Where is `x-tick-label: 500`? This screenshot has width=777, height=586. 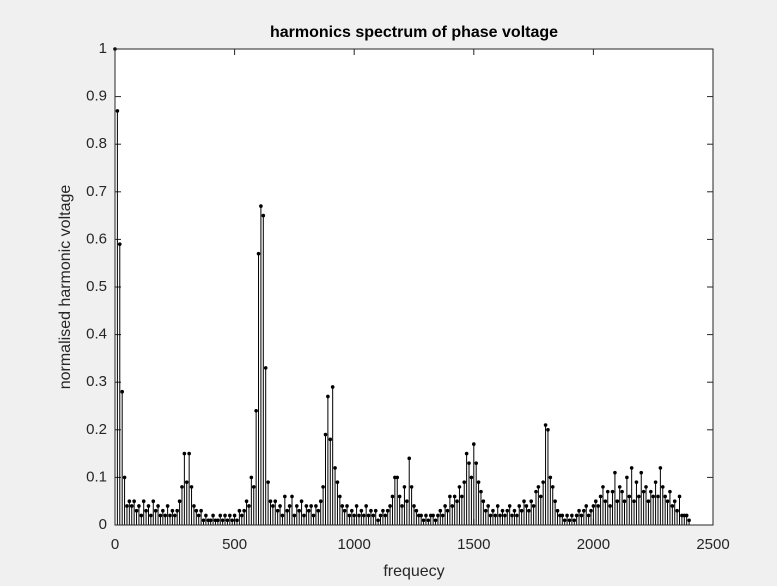
x-tick-label: 500 is located at coordinates (234, 544).